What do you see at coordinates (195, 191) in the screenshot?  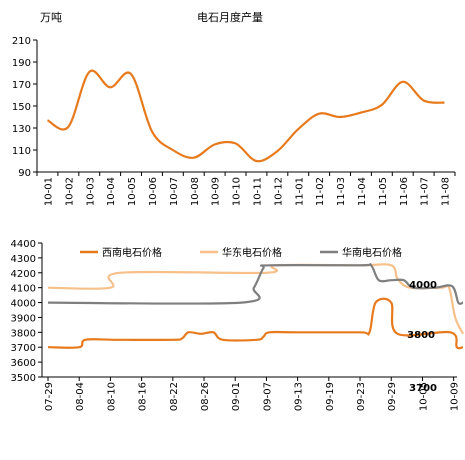 I see `chart1-x-tick-label: 10-08` at bounding box center [195, 191].